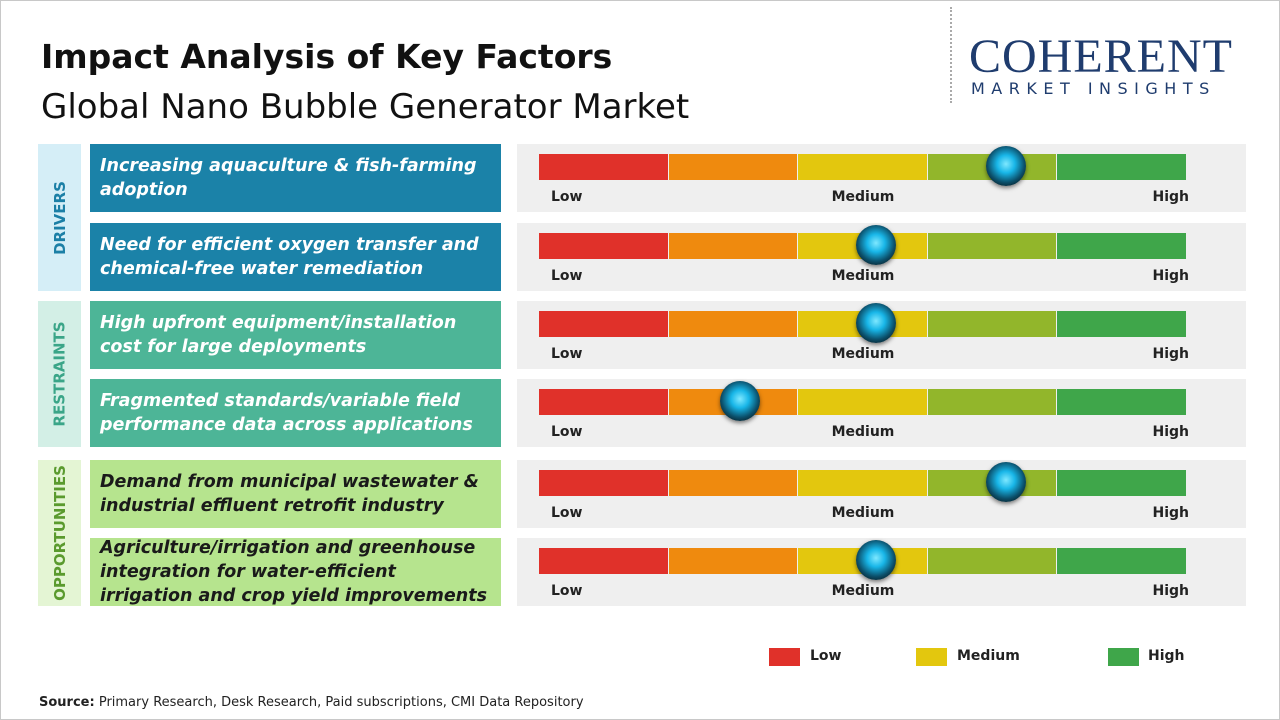 The image size is (1280, 720). Describe the element at coordinates (988, 656) in the screenshot. I see `legend-label: Medium` at that location.